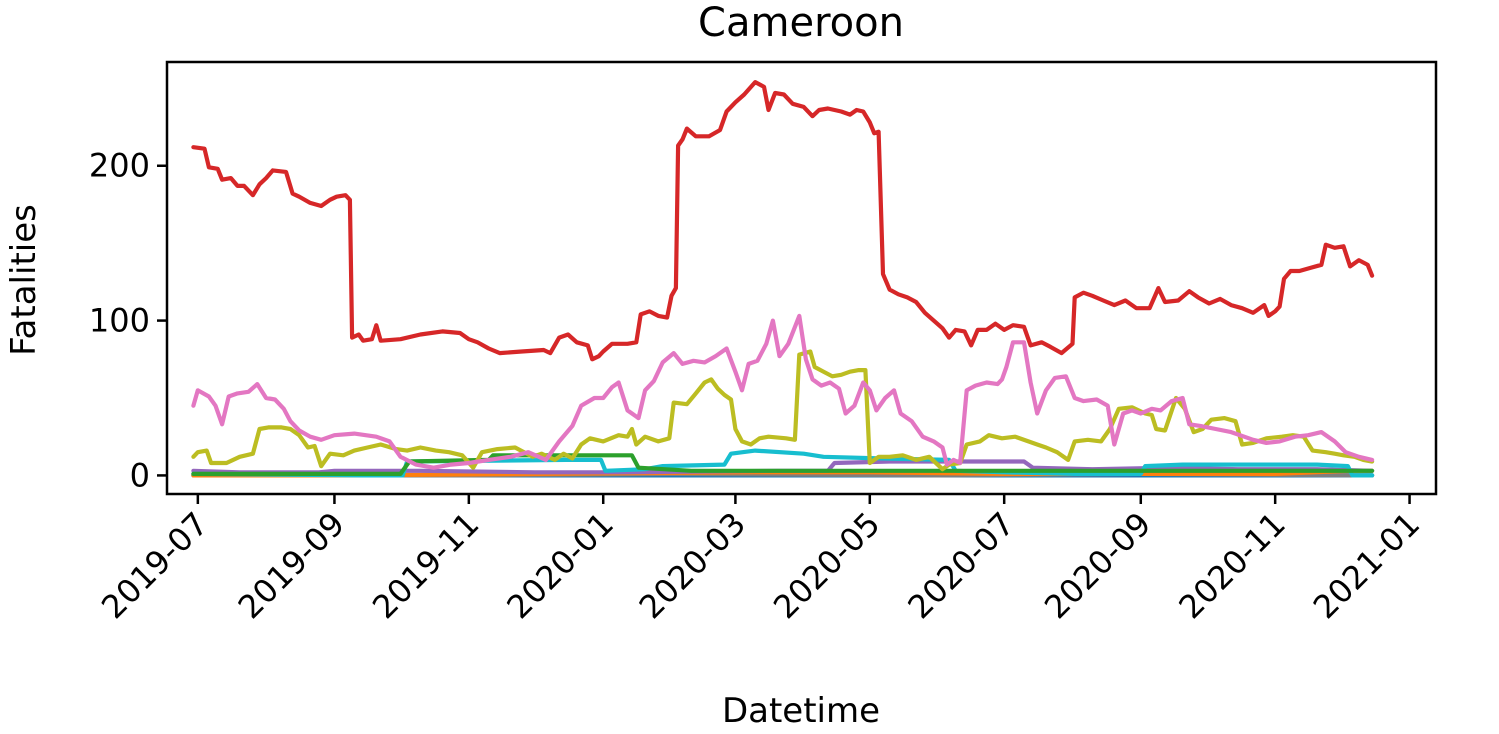 This screenshot has width=1499, height=734. Describe the element at coordinates (826, 565) in the screenshot. I see `x-tick-label: 2020-05` at that location.